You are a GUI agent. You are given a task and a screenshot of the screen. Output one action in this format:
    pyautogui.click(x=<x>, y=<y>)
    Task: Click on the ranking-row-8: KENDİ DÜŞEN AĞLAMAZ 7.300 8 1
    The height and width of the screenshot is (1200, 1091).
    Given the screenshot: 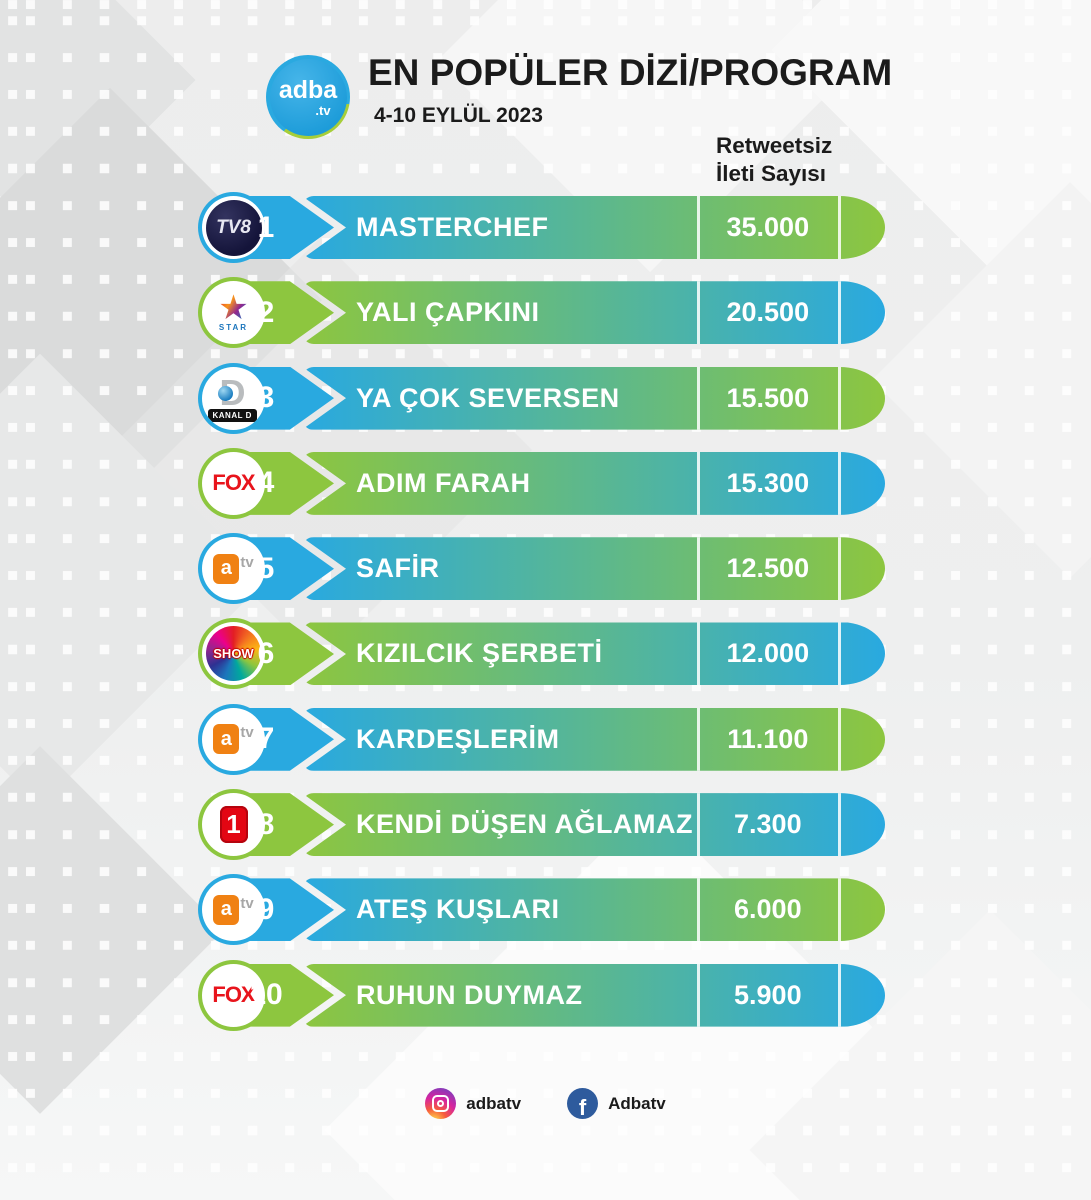 What is the action you would take?
    pyautogui.click(x=545, y=825)
    